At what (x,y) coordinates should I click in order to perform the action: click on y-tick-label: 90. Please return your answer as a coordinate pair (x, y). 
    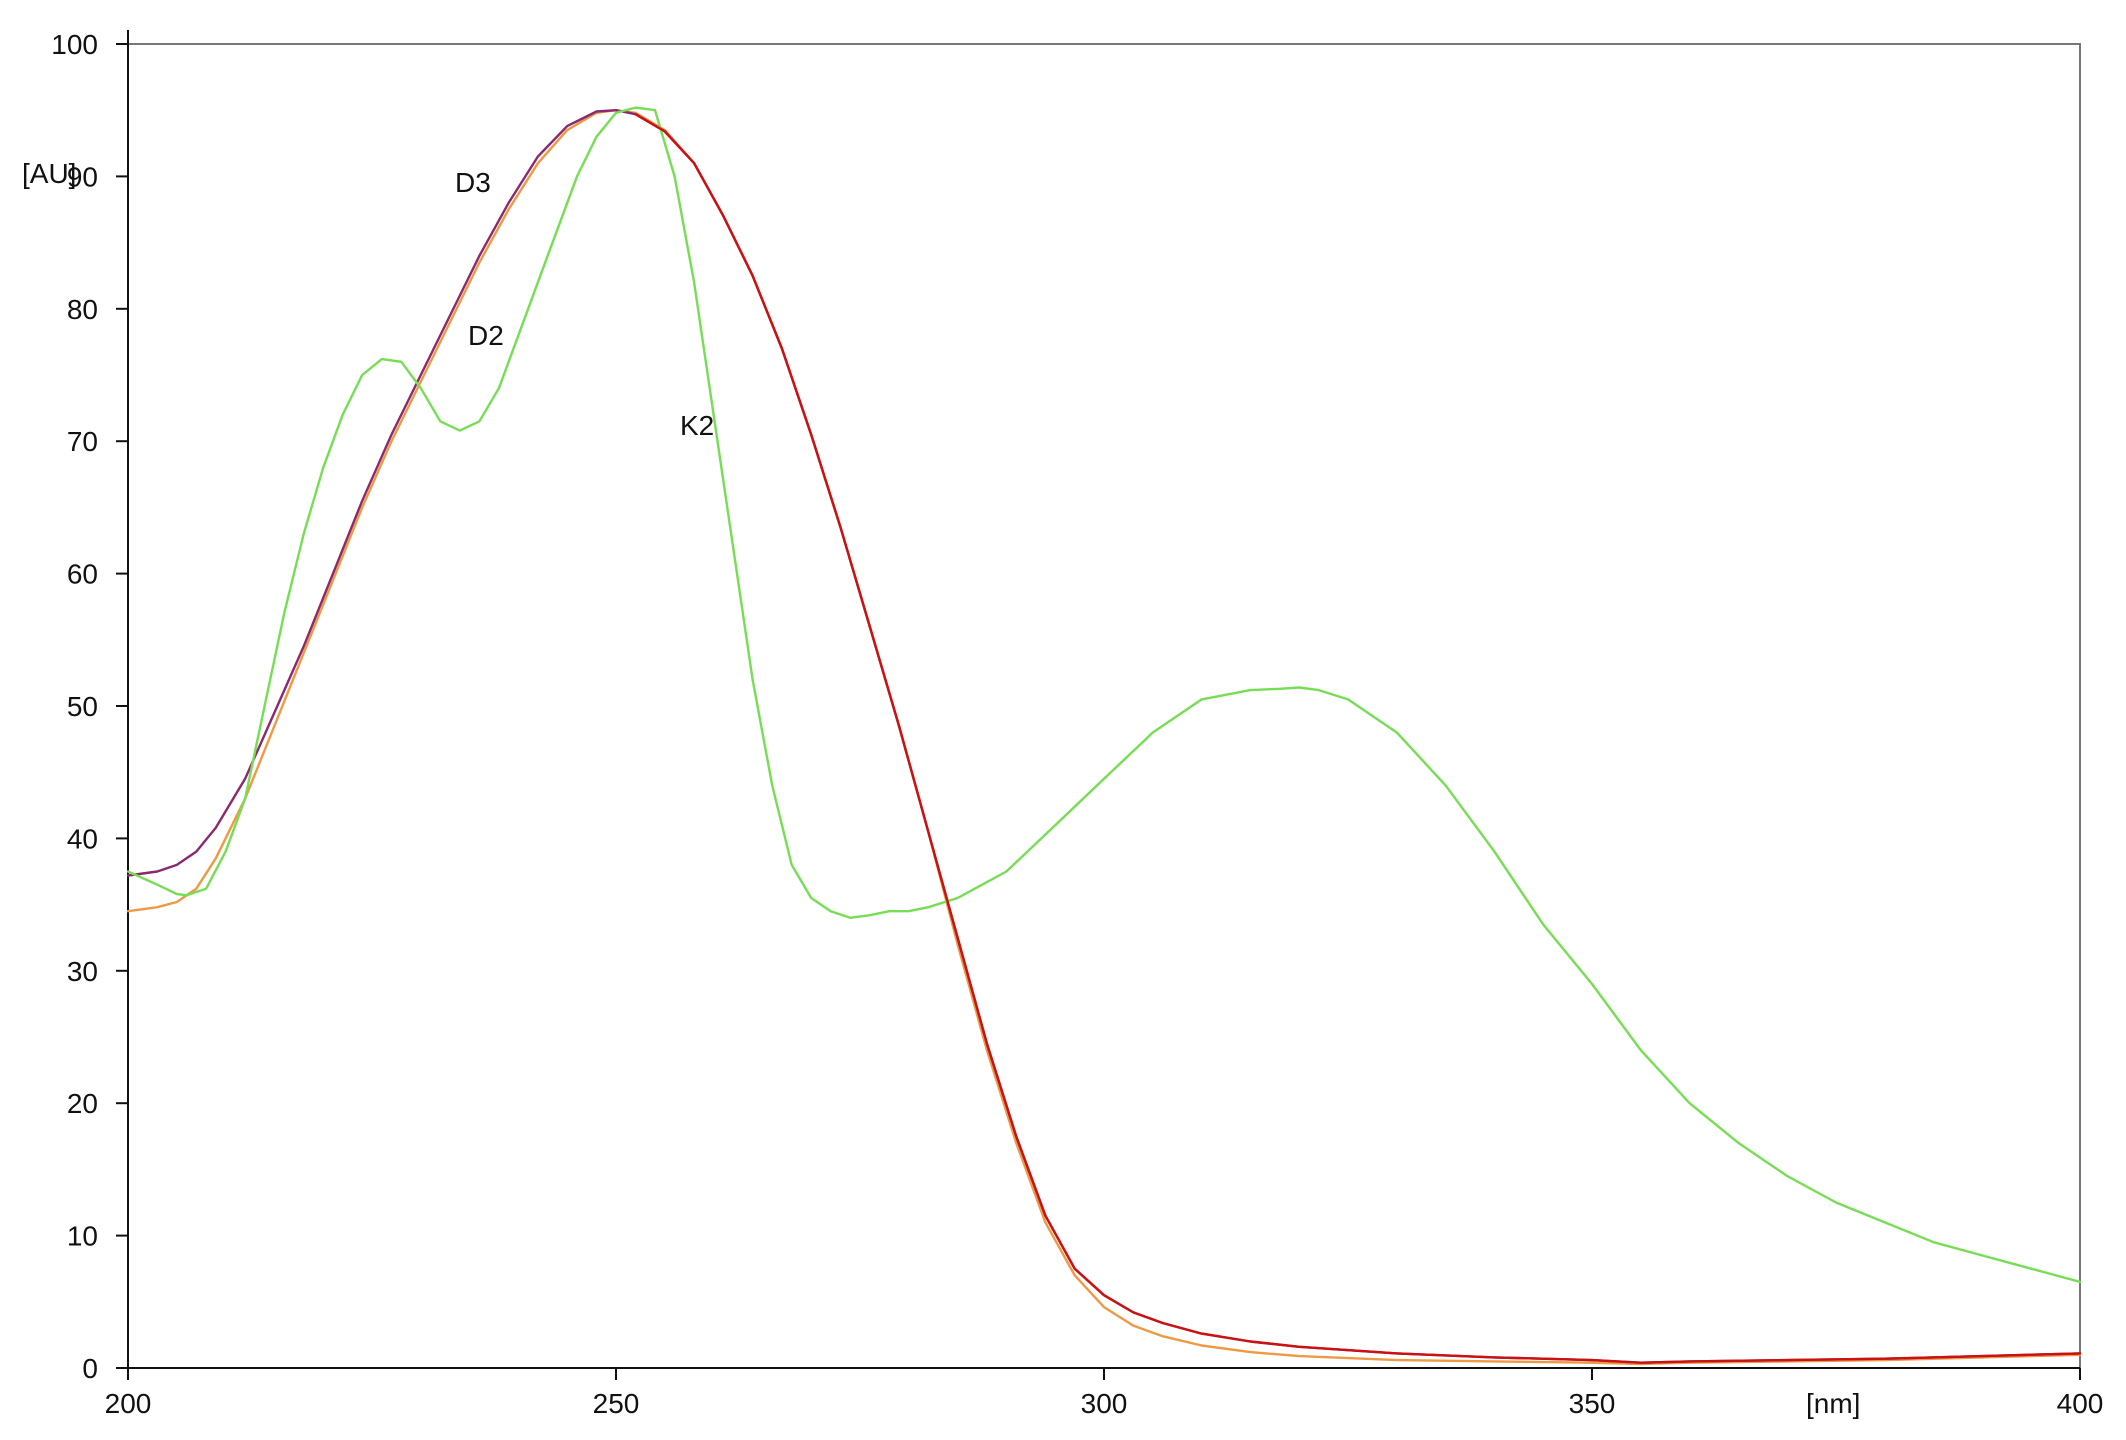
    Looking at the image, I should click on (82, 176).